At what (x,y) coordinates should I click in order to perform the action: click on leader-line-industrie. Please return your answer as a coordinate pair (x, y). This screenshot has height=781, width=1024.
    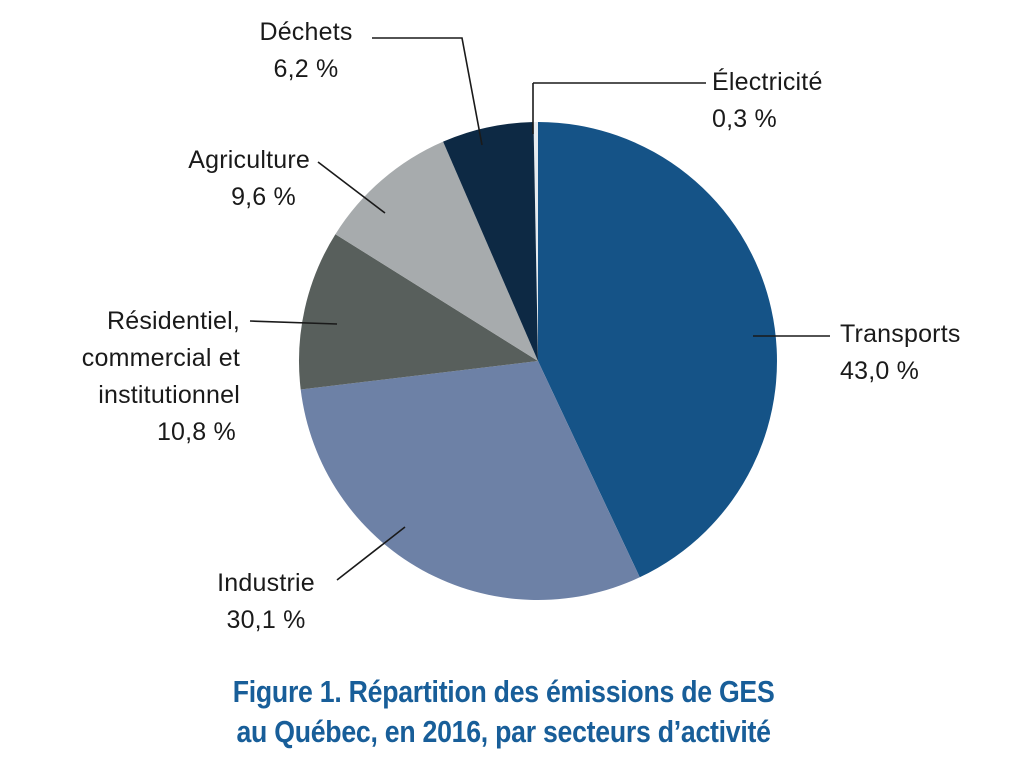
    Looking at the image, I should click on (371, 553).